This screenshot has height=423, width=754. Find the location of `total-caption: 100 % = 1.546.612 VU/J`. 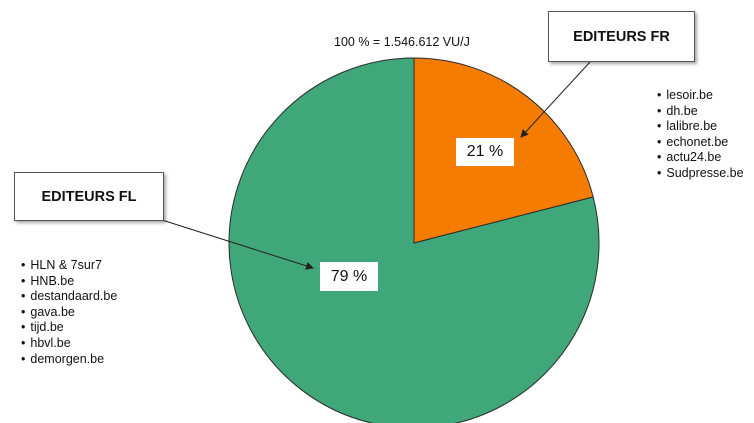

total-caption: 100 % = 1.546.612 VU/J is located at coordinates (402, 42).